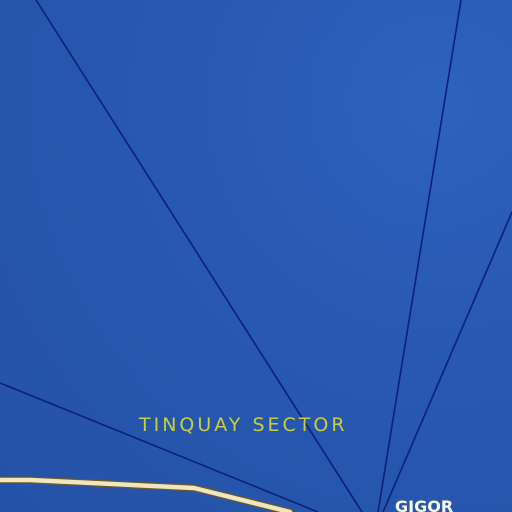 This screenshot has width=512, height=512. Describe the element at coordinates (146, 494) in the screenshot. I see `road` at that location.